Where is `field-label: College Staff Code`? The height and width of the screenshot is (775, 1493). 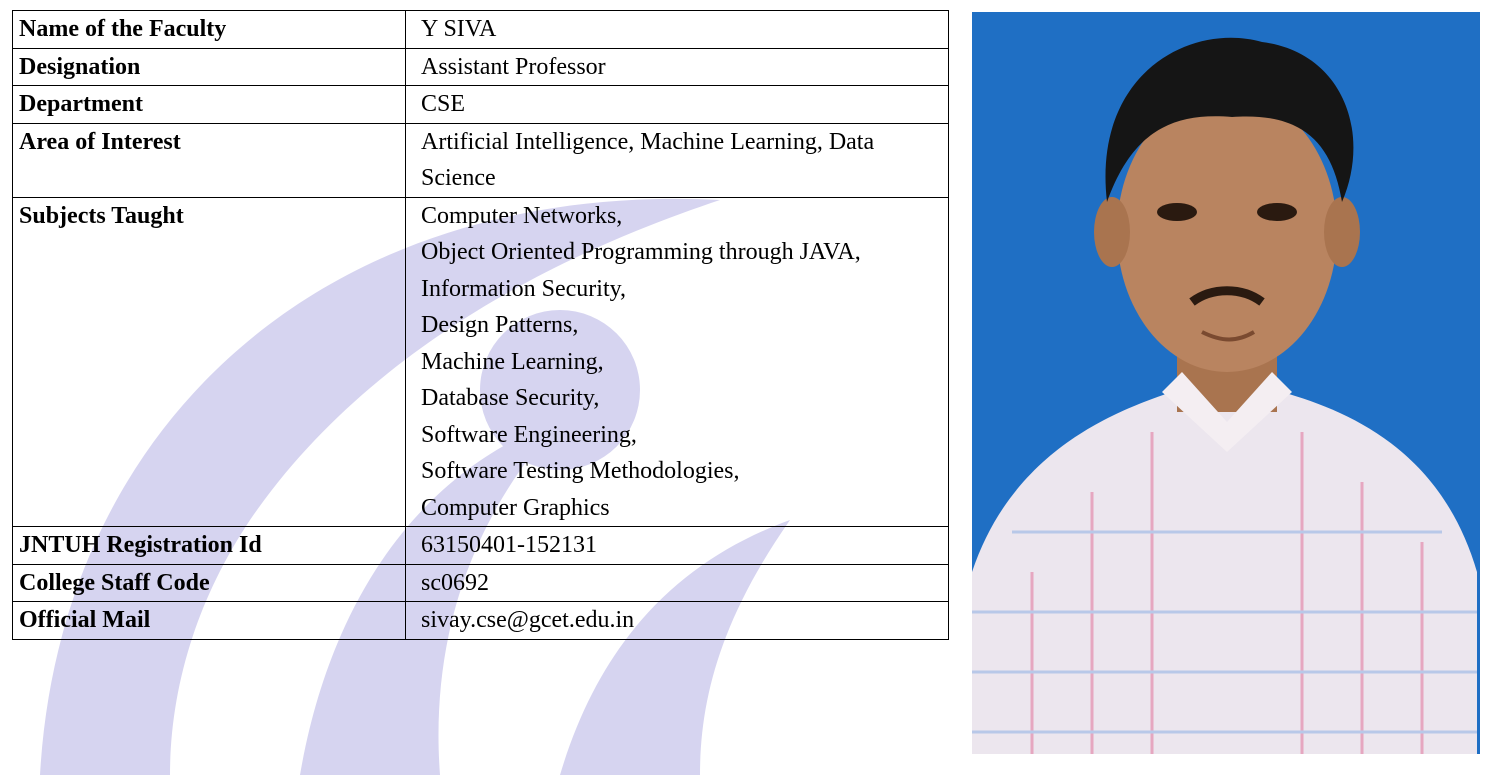 field-label: College Staff Code is located at coordinates (209, 582).